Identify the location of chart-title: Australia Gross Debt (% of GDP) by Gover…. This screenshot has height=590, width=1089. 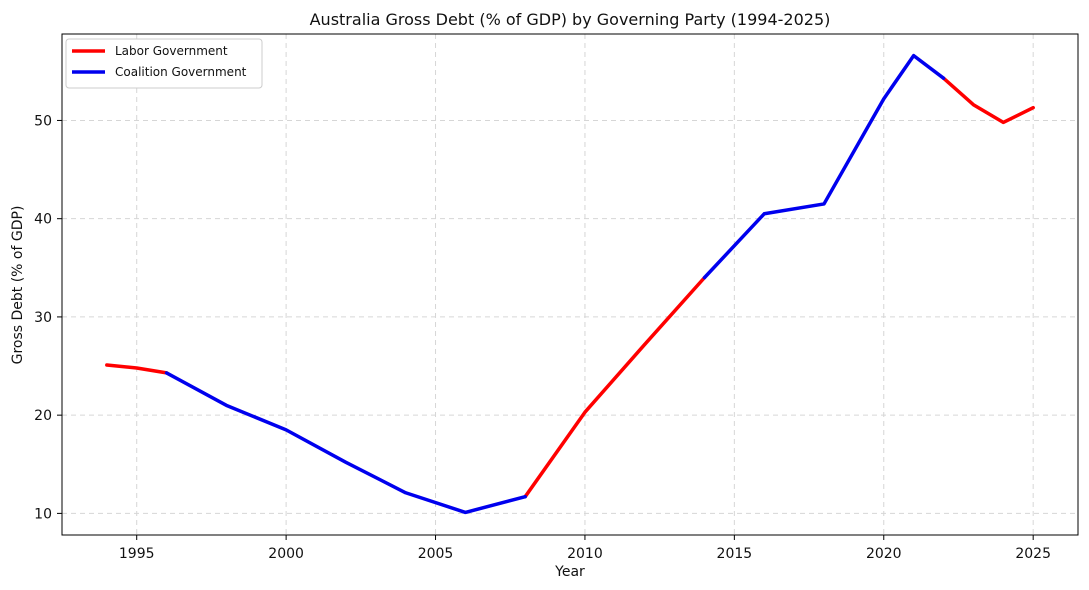
(570, 19).